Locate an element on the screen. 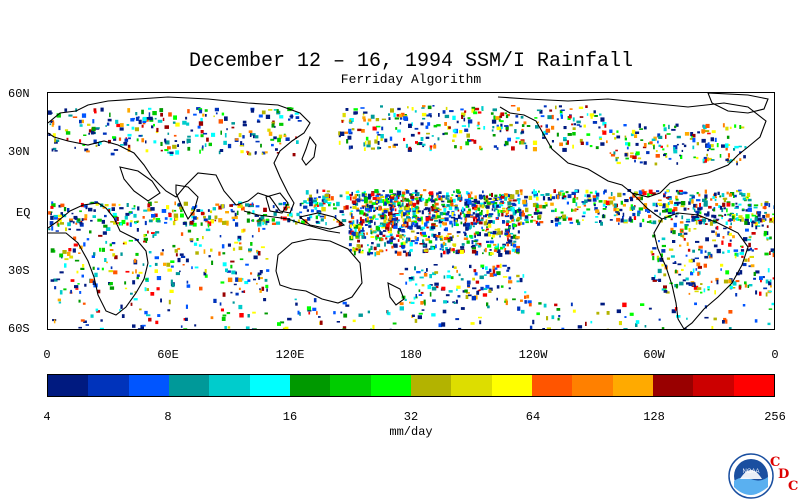 This screenshot has width=800, height=500. colorbar-tick-8: 8 is located at coordinates (168, 417).